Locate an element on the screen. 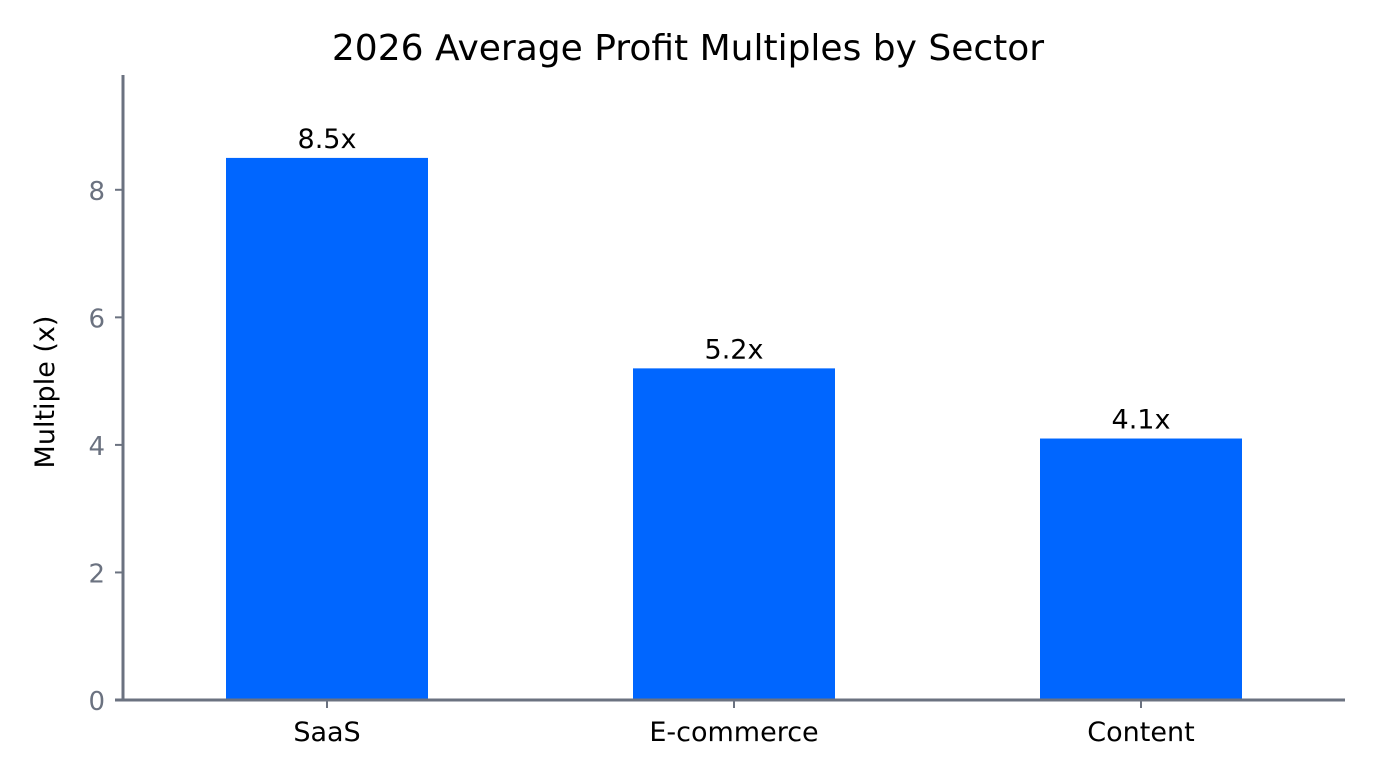  chart-title: 2026 Average Profit Multiples by Sector is located at coordinates (688, 48).